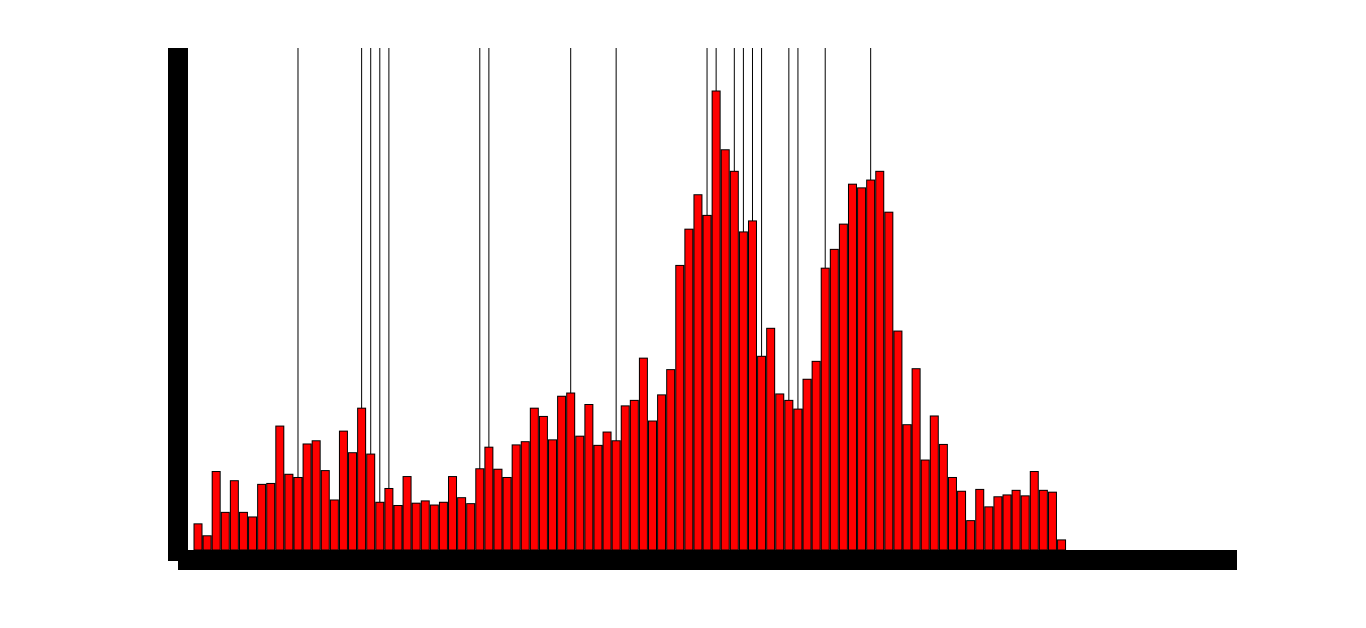 Image resolution: width=1366 pixels, height=628 pixels. I want to click on x-axis, so click(707, 560).